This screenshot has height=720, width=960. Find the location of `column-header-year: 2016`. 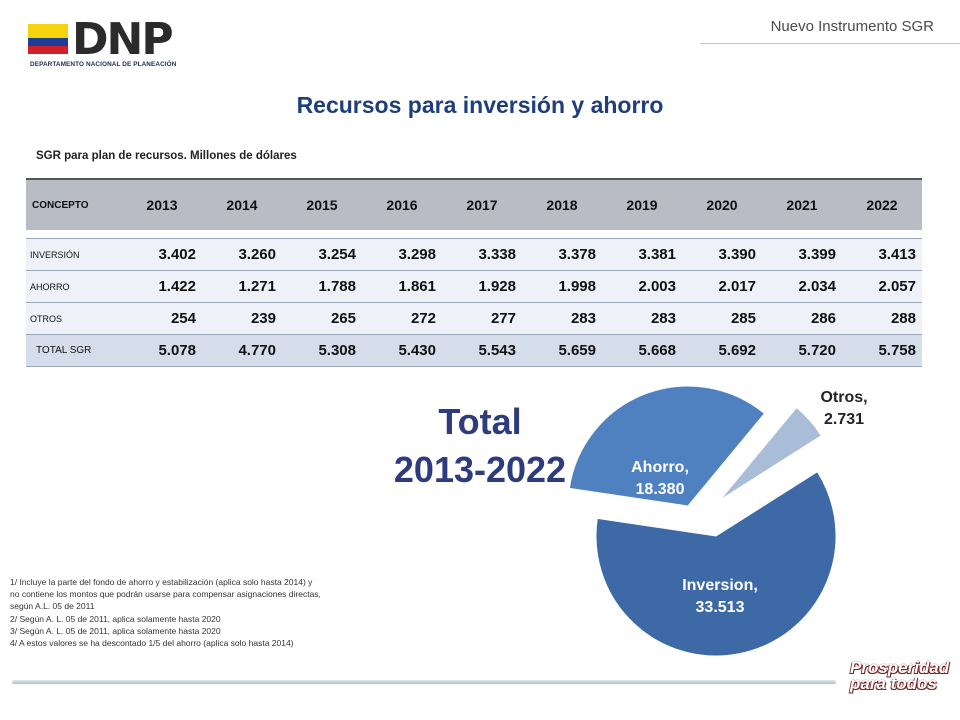

column-header-year: 2016 is located at coordinates (402, 204).